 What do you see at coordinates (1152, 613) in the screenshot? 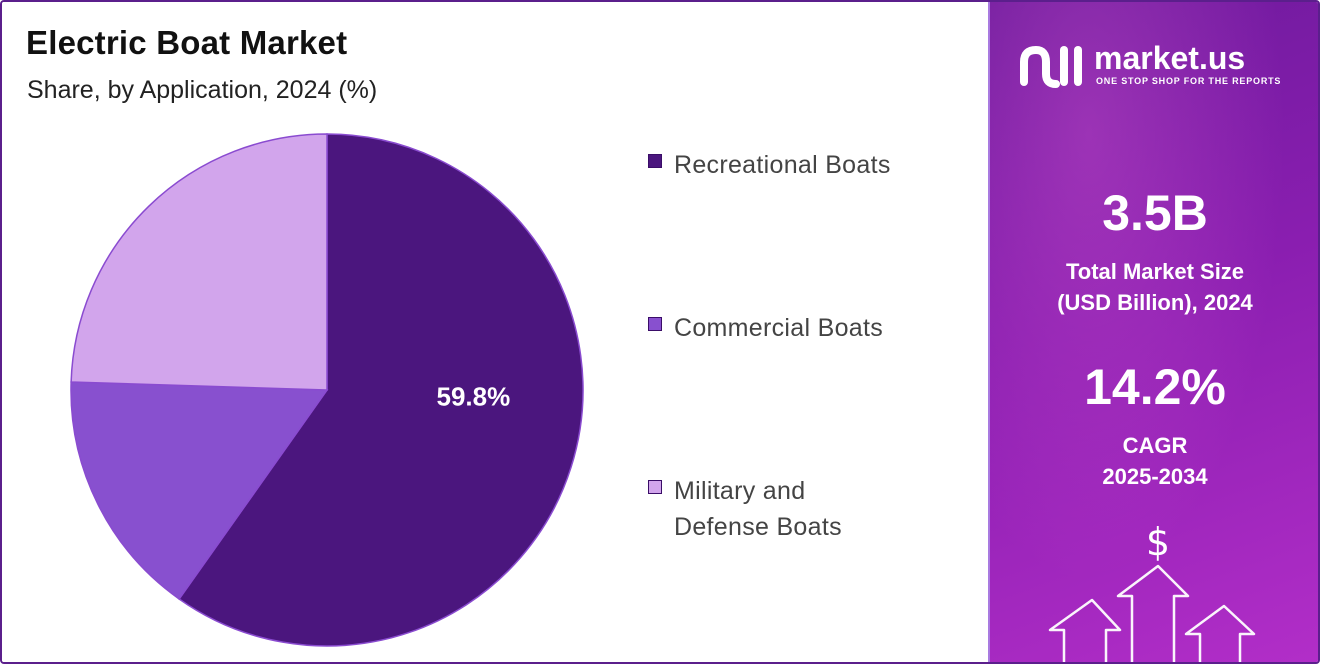
I see `growth-arrows-decoration` at bounding box center [1152, 613].